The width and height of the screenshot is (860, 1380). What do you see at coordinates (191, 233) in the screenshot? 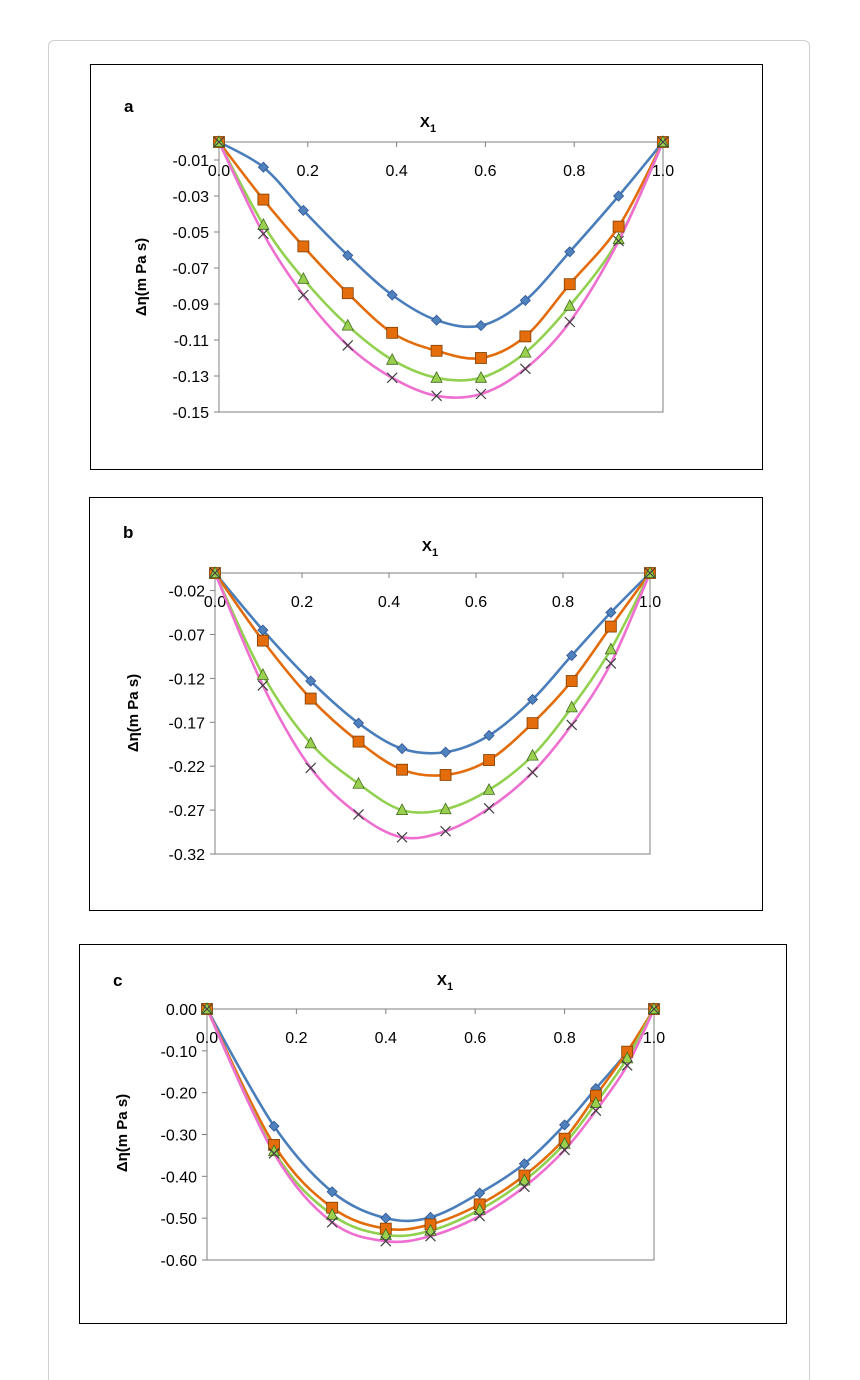
I see `y-tick-label: -0.05` at bounding box center [191, 233].